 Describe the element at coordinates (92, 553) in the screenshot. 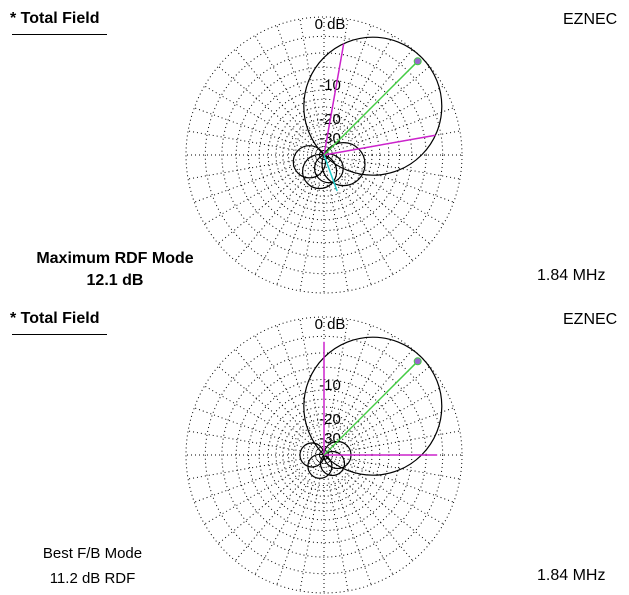

I see `mode-label: Best F/B Mode` at that location.